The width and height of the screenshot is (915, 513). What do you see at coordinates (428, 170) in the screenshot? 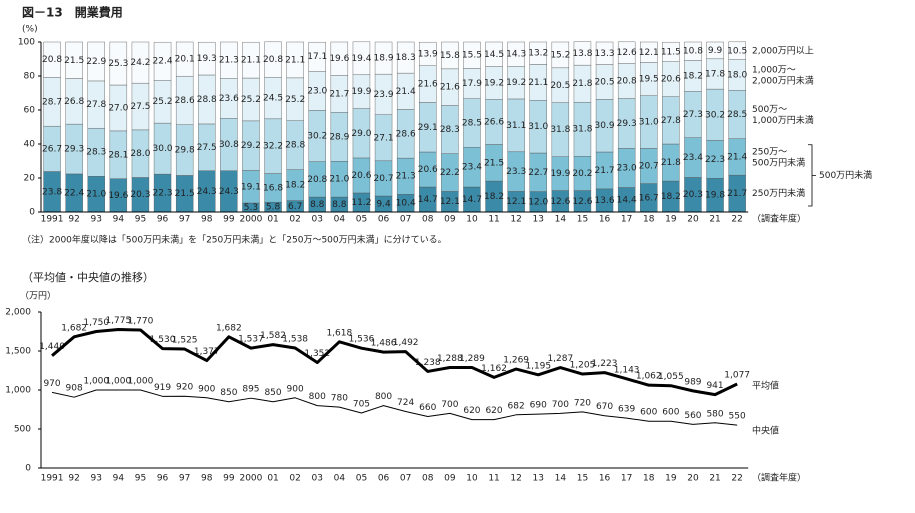
I see `value-label: 20.6` at bounding box center [428, 170].